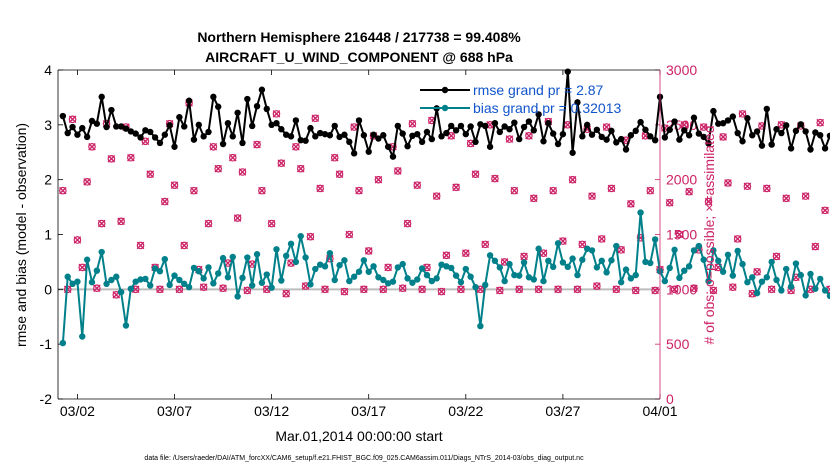  I want to click on y-tick-label: -1, so click(46, 344).